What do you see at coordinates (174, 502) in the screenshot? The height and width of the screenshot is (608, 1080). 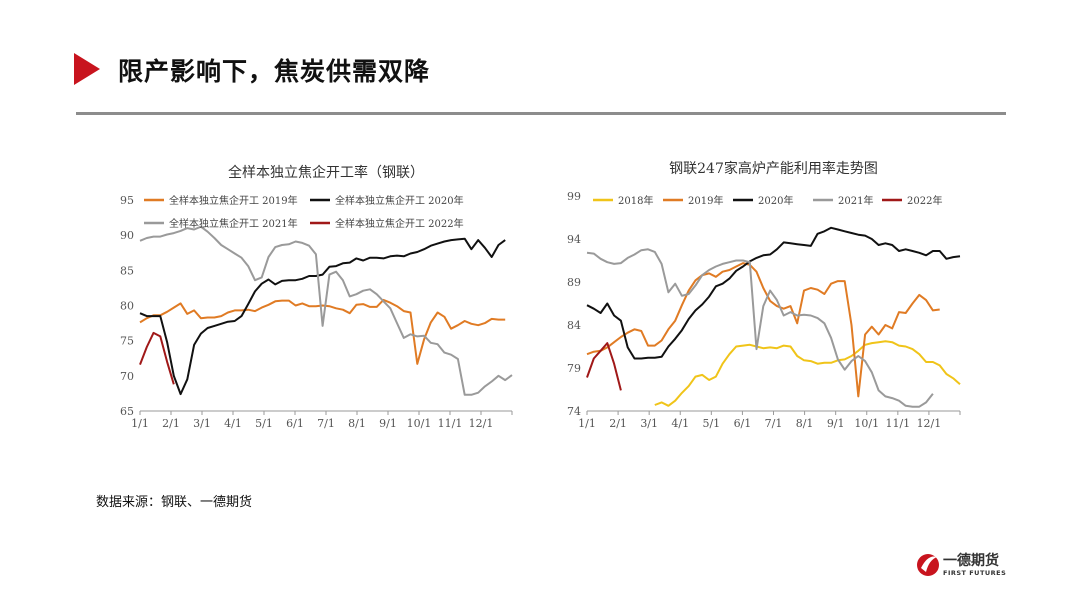 I see `data-source-note: 数据来源：钢联、一德期货` at bounding box center [174, 502].